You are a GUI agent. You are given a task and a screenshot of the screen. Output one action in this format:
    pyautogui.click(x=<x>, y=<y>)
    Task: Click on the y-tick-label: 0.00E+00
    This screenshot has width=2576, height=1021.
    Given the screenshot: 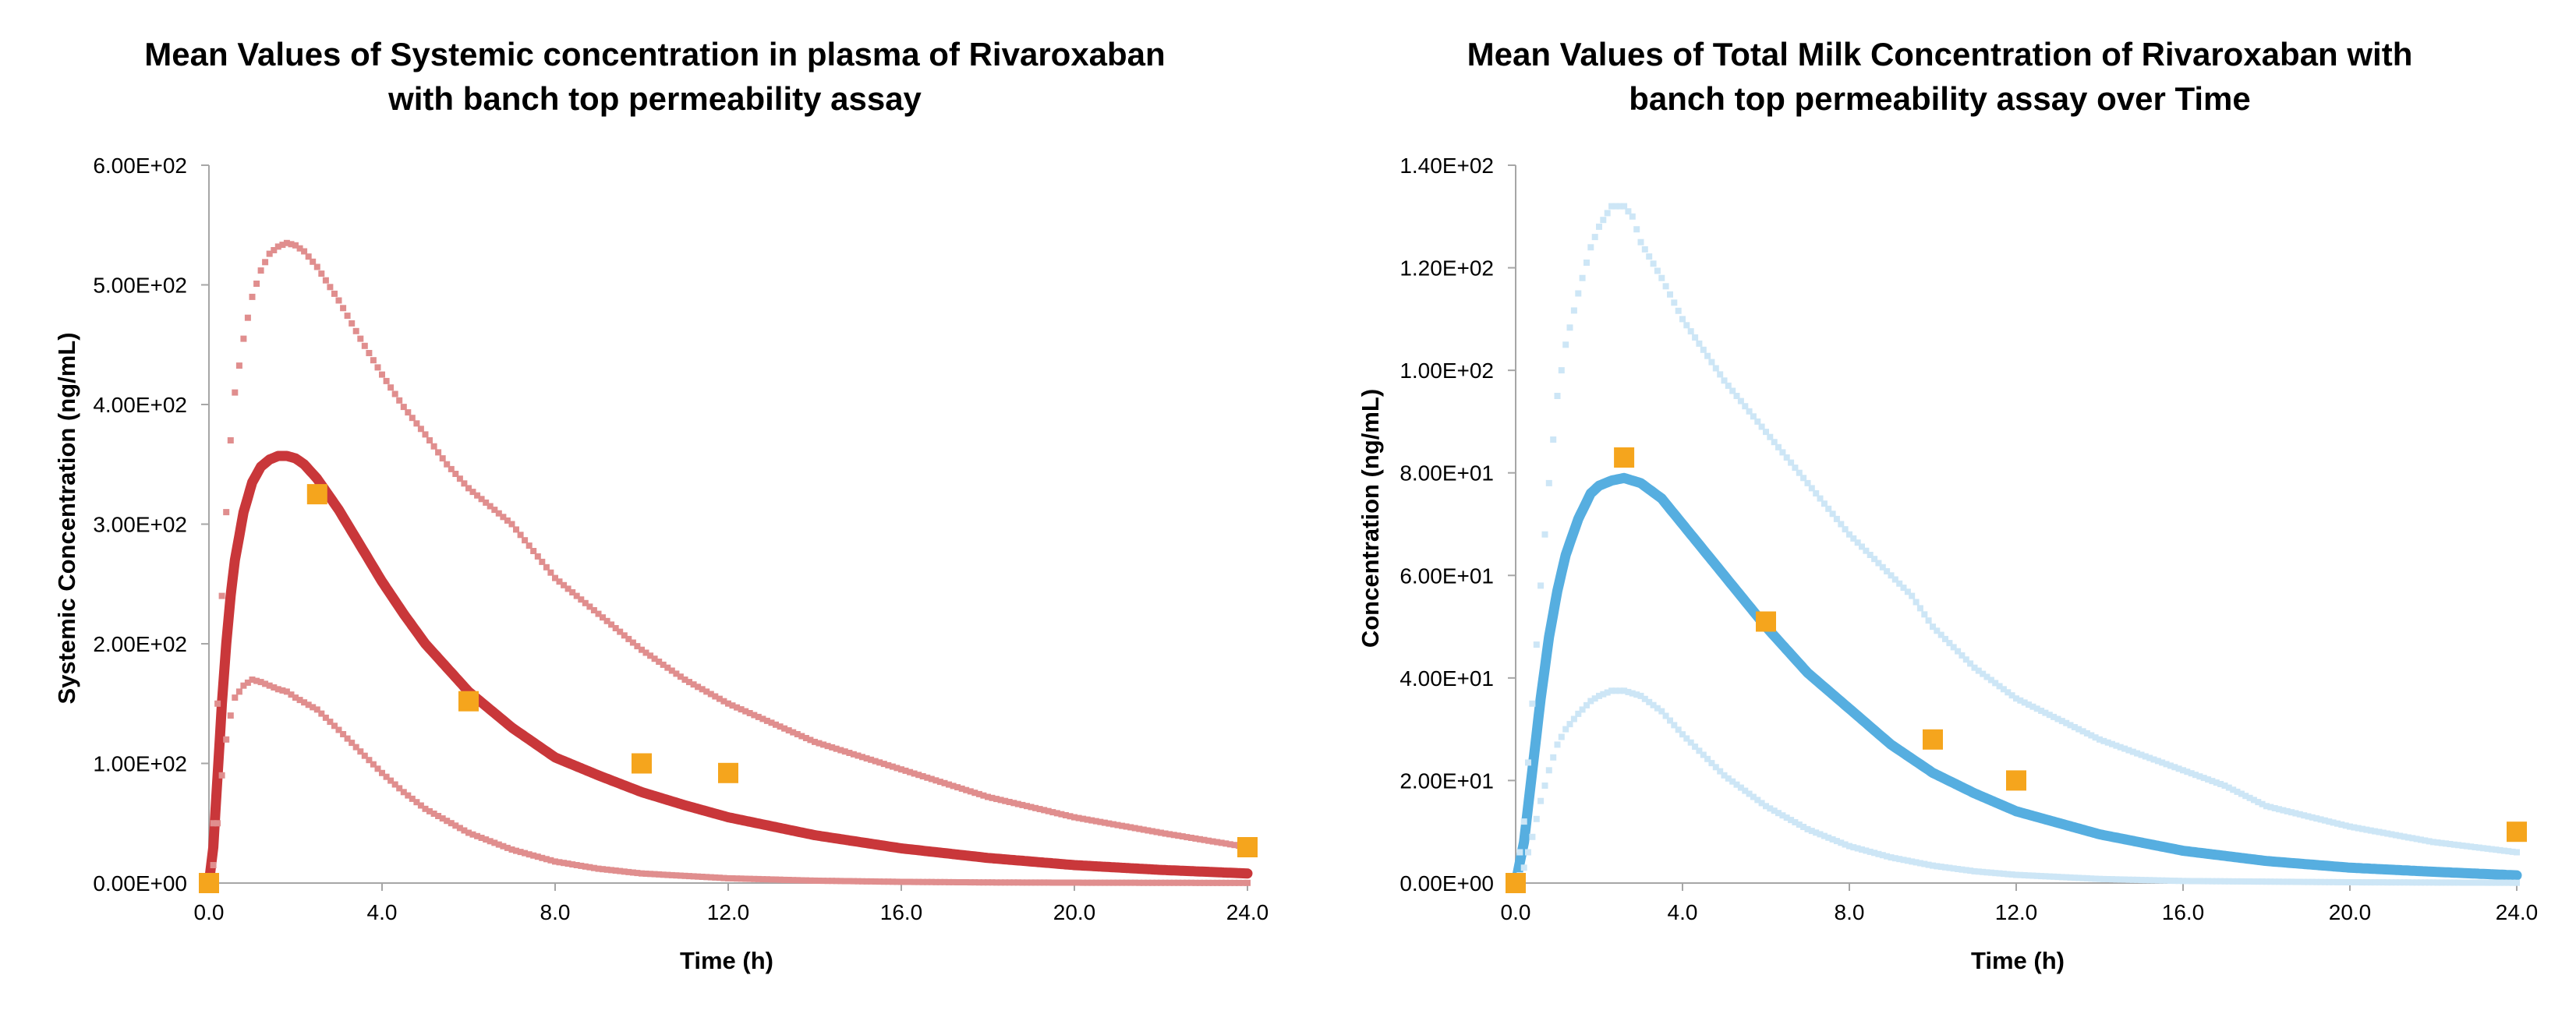 What is the action you would take?
    pyautogui.click(x=1446, y=883)
    